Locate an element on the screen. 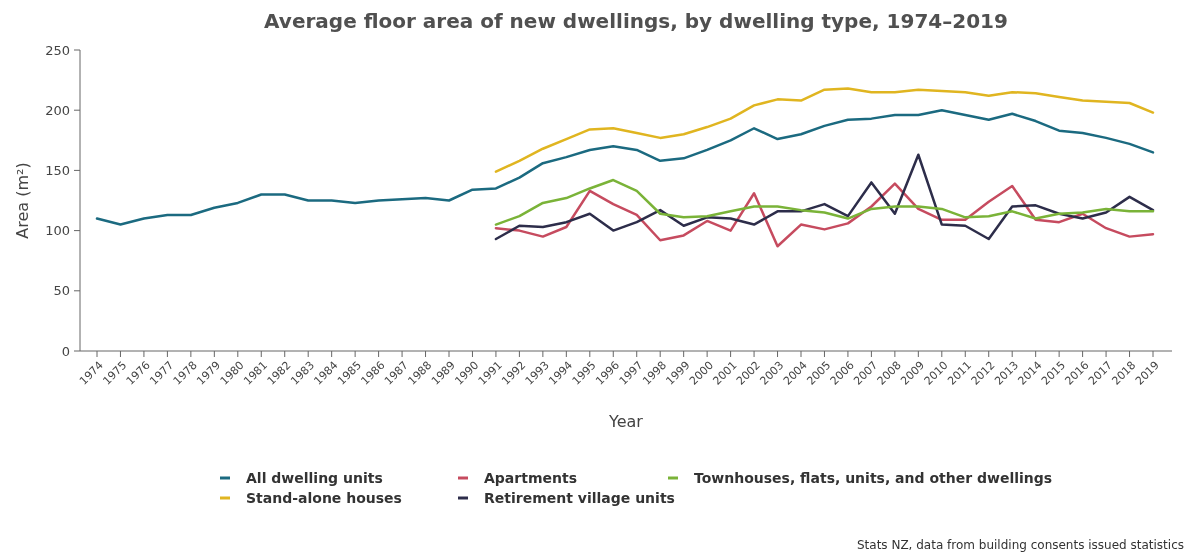 The height and width of the screenshot is (559, 1192). y-tick-label: 150 is located at coordinates (57, 170).